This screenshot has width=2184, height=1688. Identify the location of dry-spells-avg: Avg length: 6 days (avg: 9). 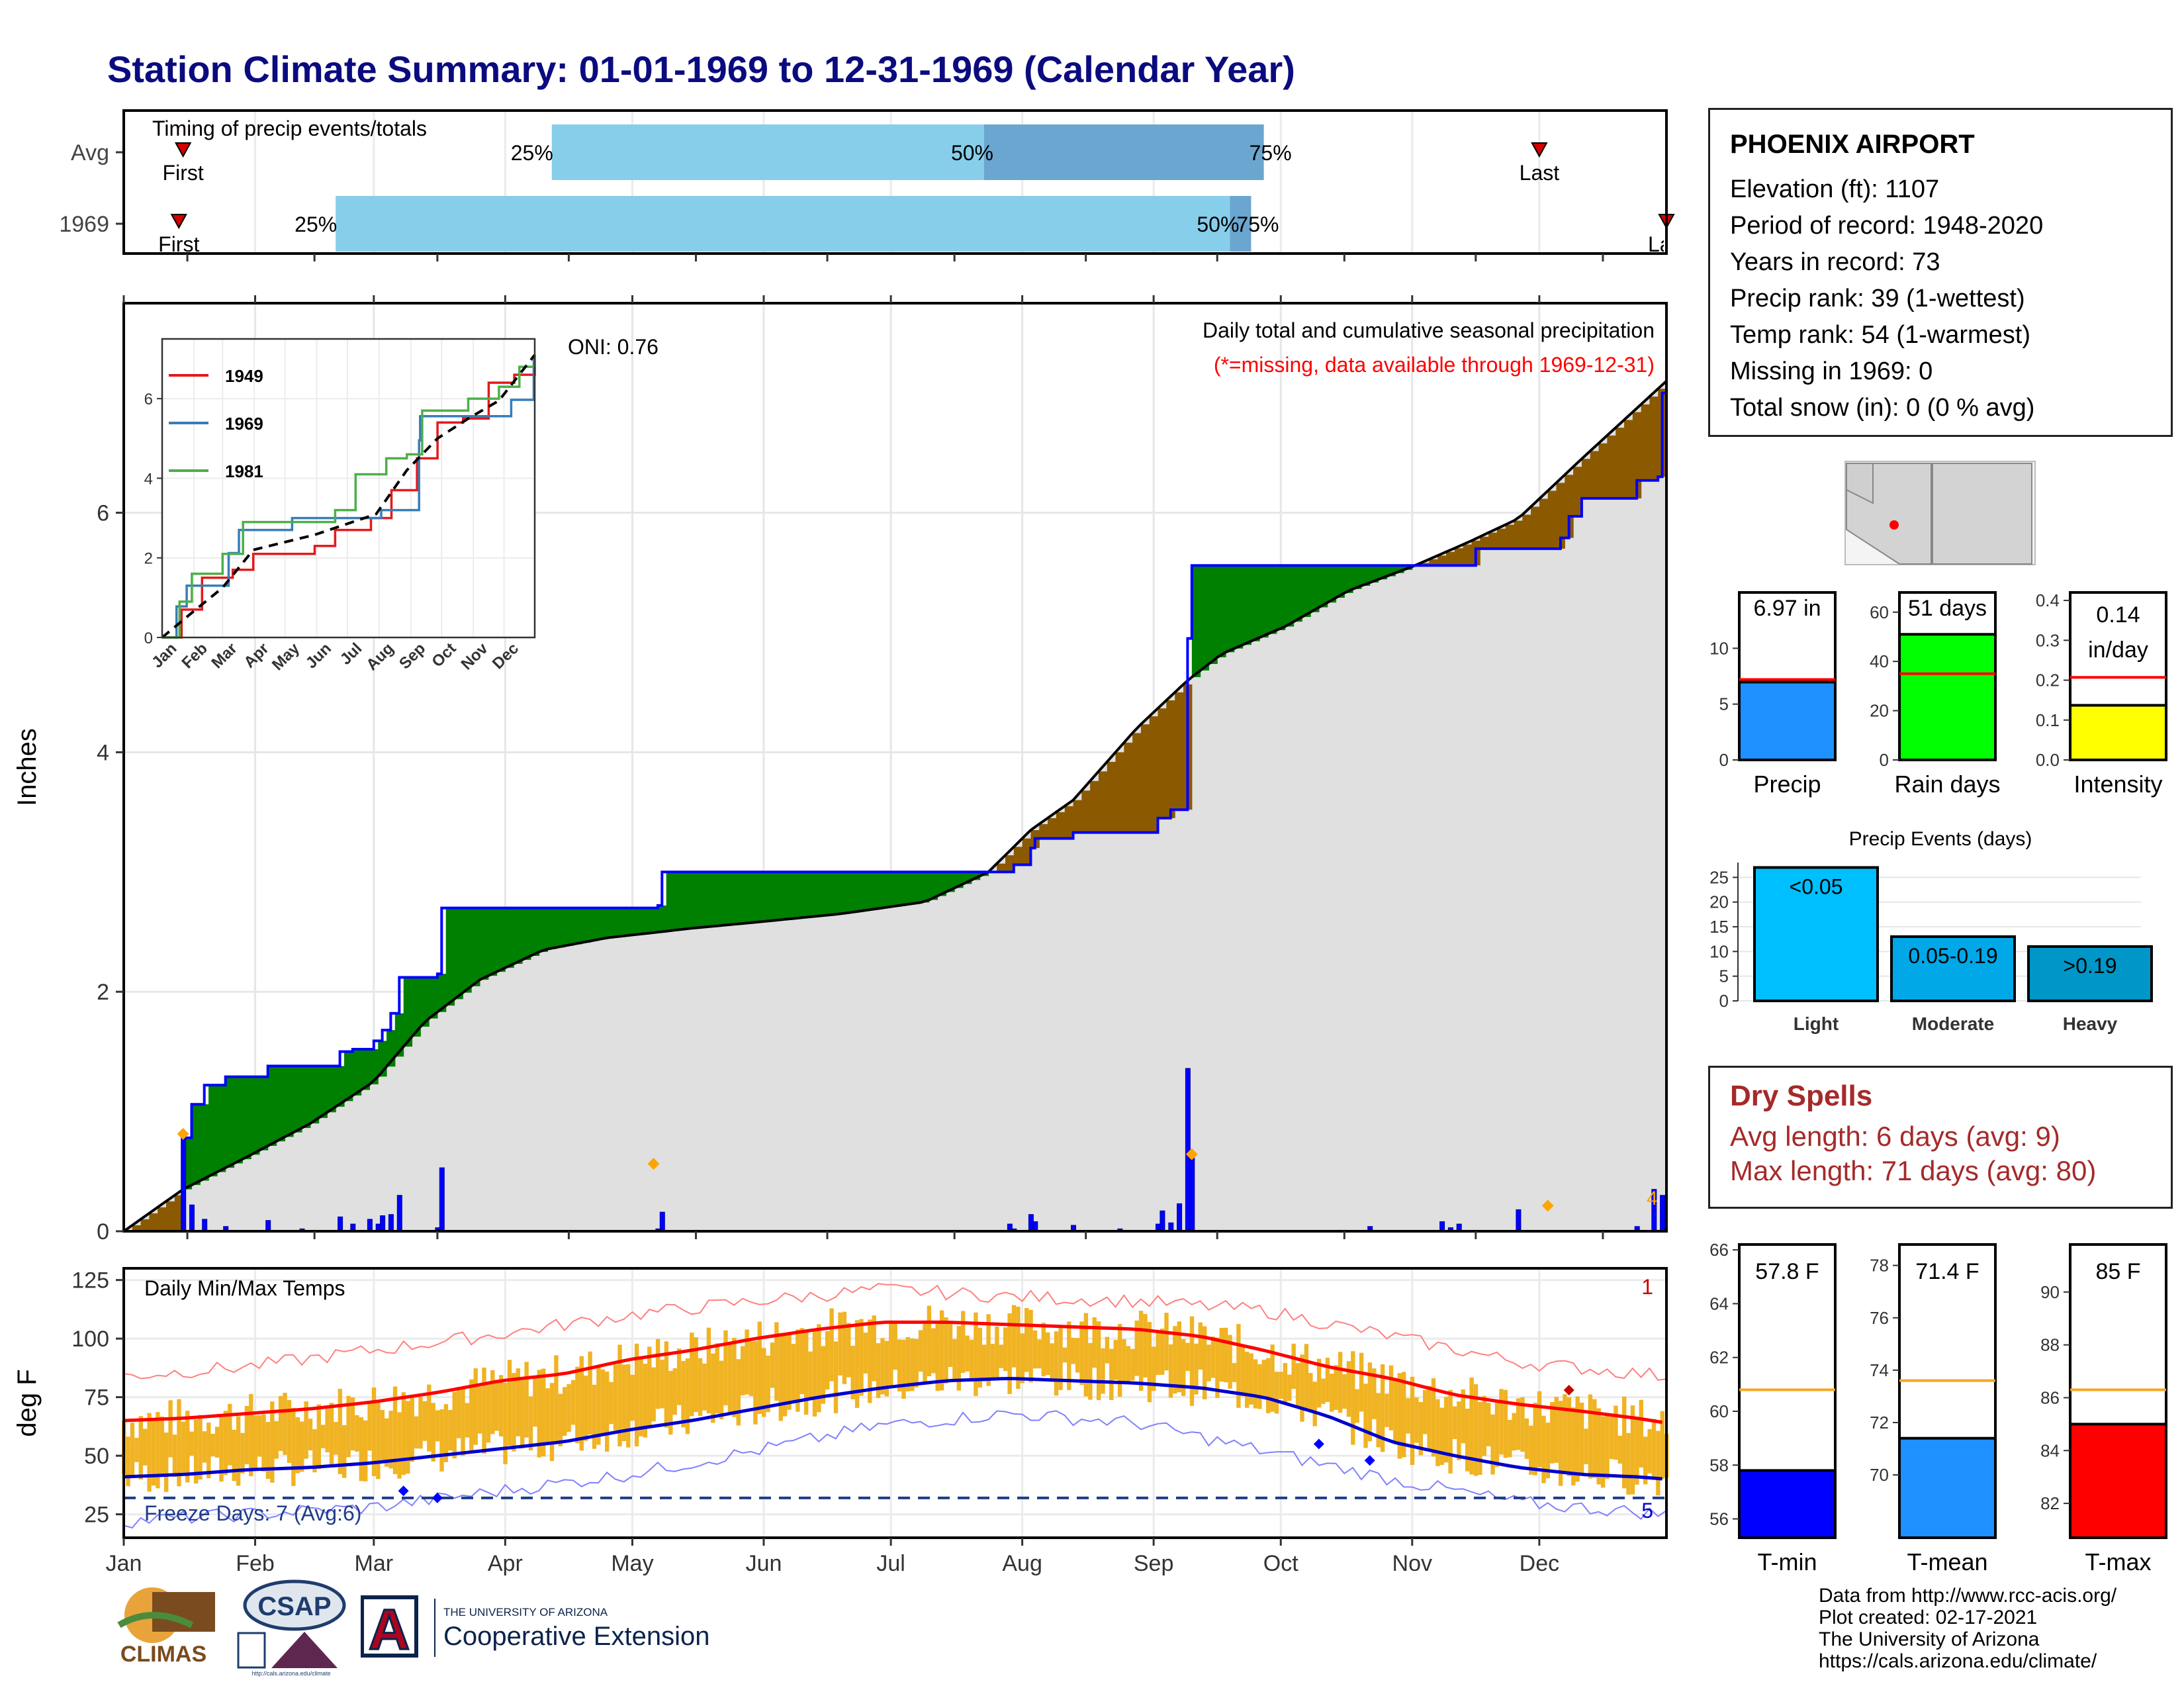
(1895, 1136).